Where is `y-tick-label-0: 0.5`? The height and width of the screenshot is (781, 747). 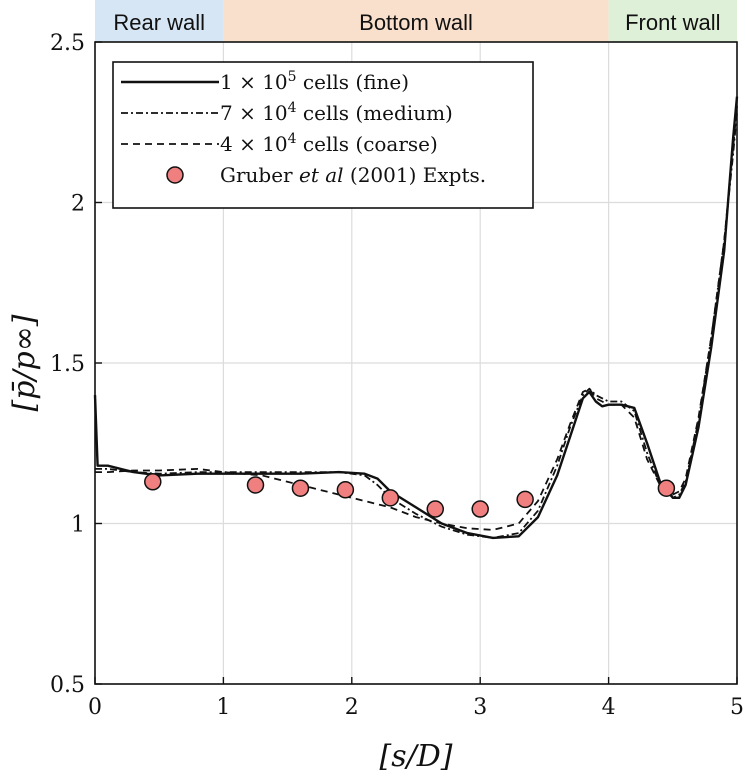 y-tick-label-0: 0.5 is located at coordinates (67, 685).